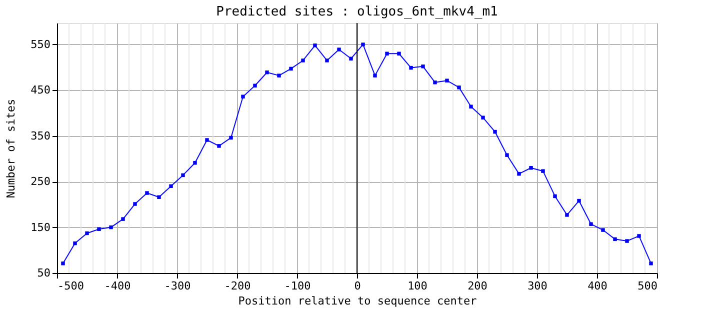 This screenshot has width=704, height=328. What do you see at coordinates (648, 286) in the screenshot?
I see `x-tick-label: 500` at bounding box center [648, 286].